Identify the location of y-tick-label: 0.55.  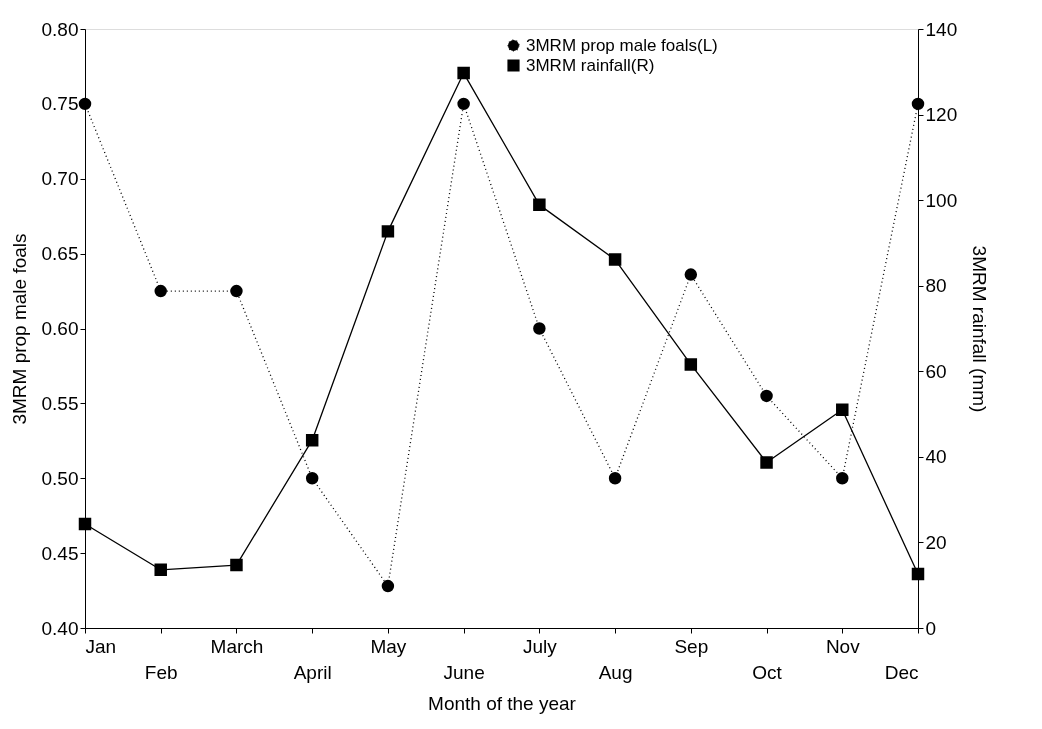
(60, 403).